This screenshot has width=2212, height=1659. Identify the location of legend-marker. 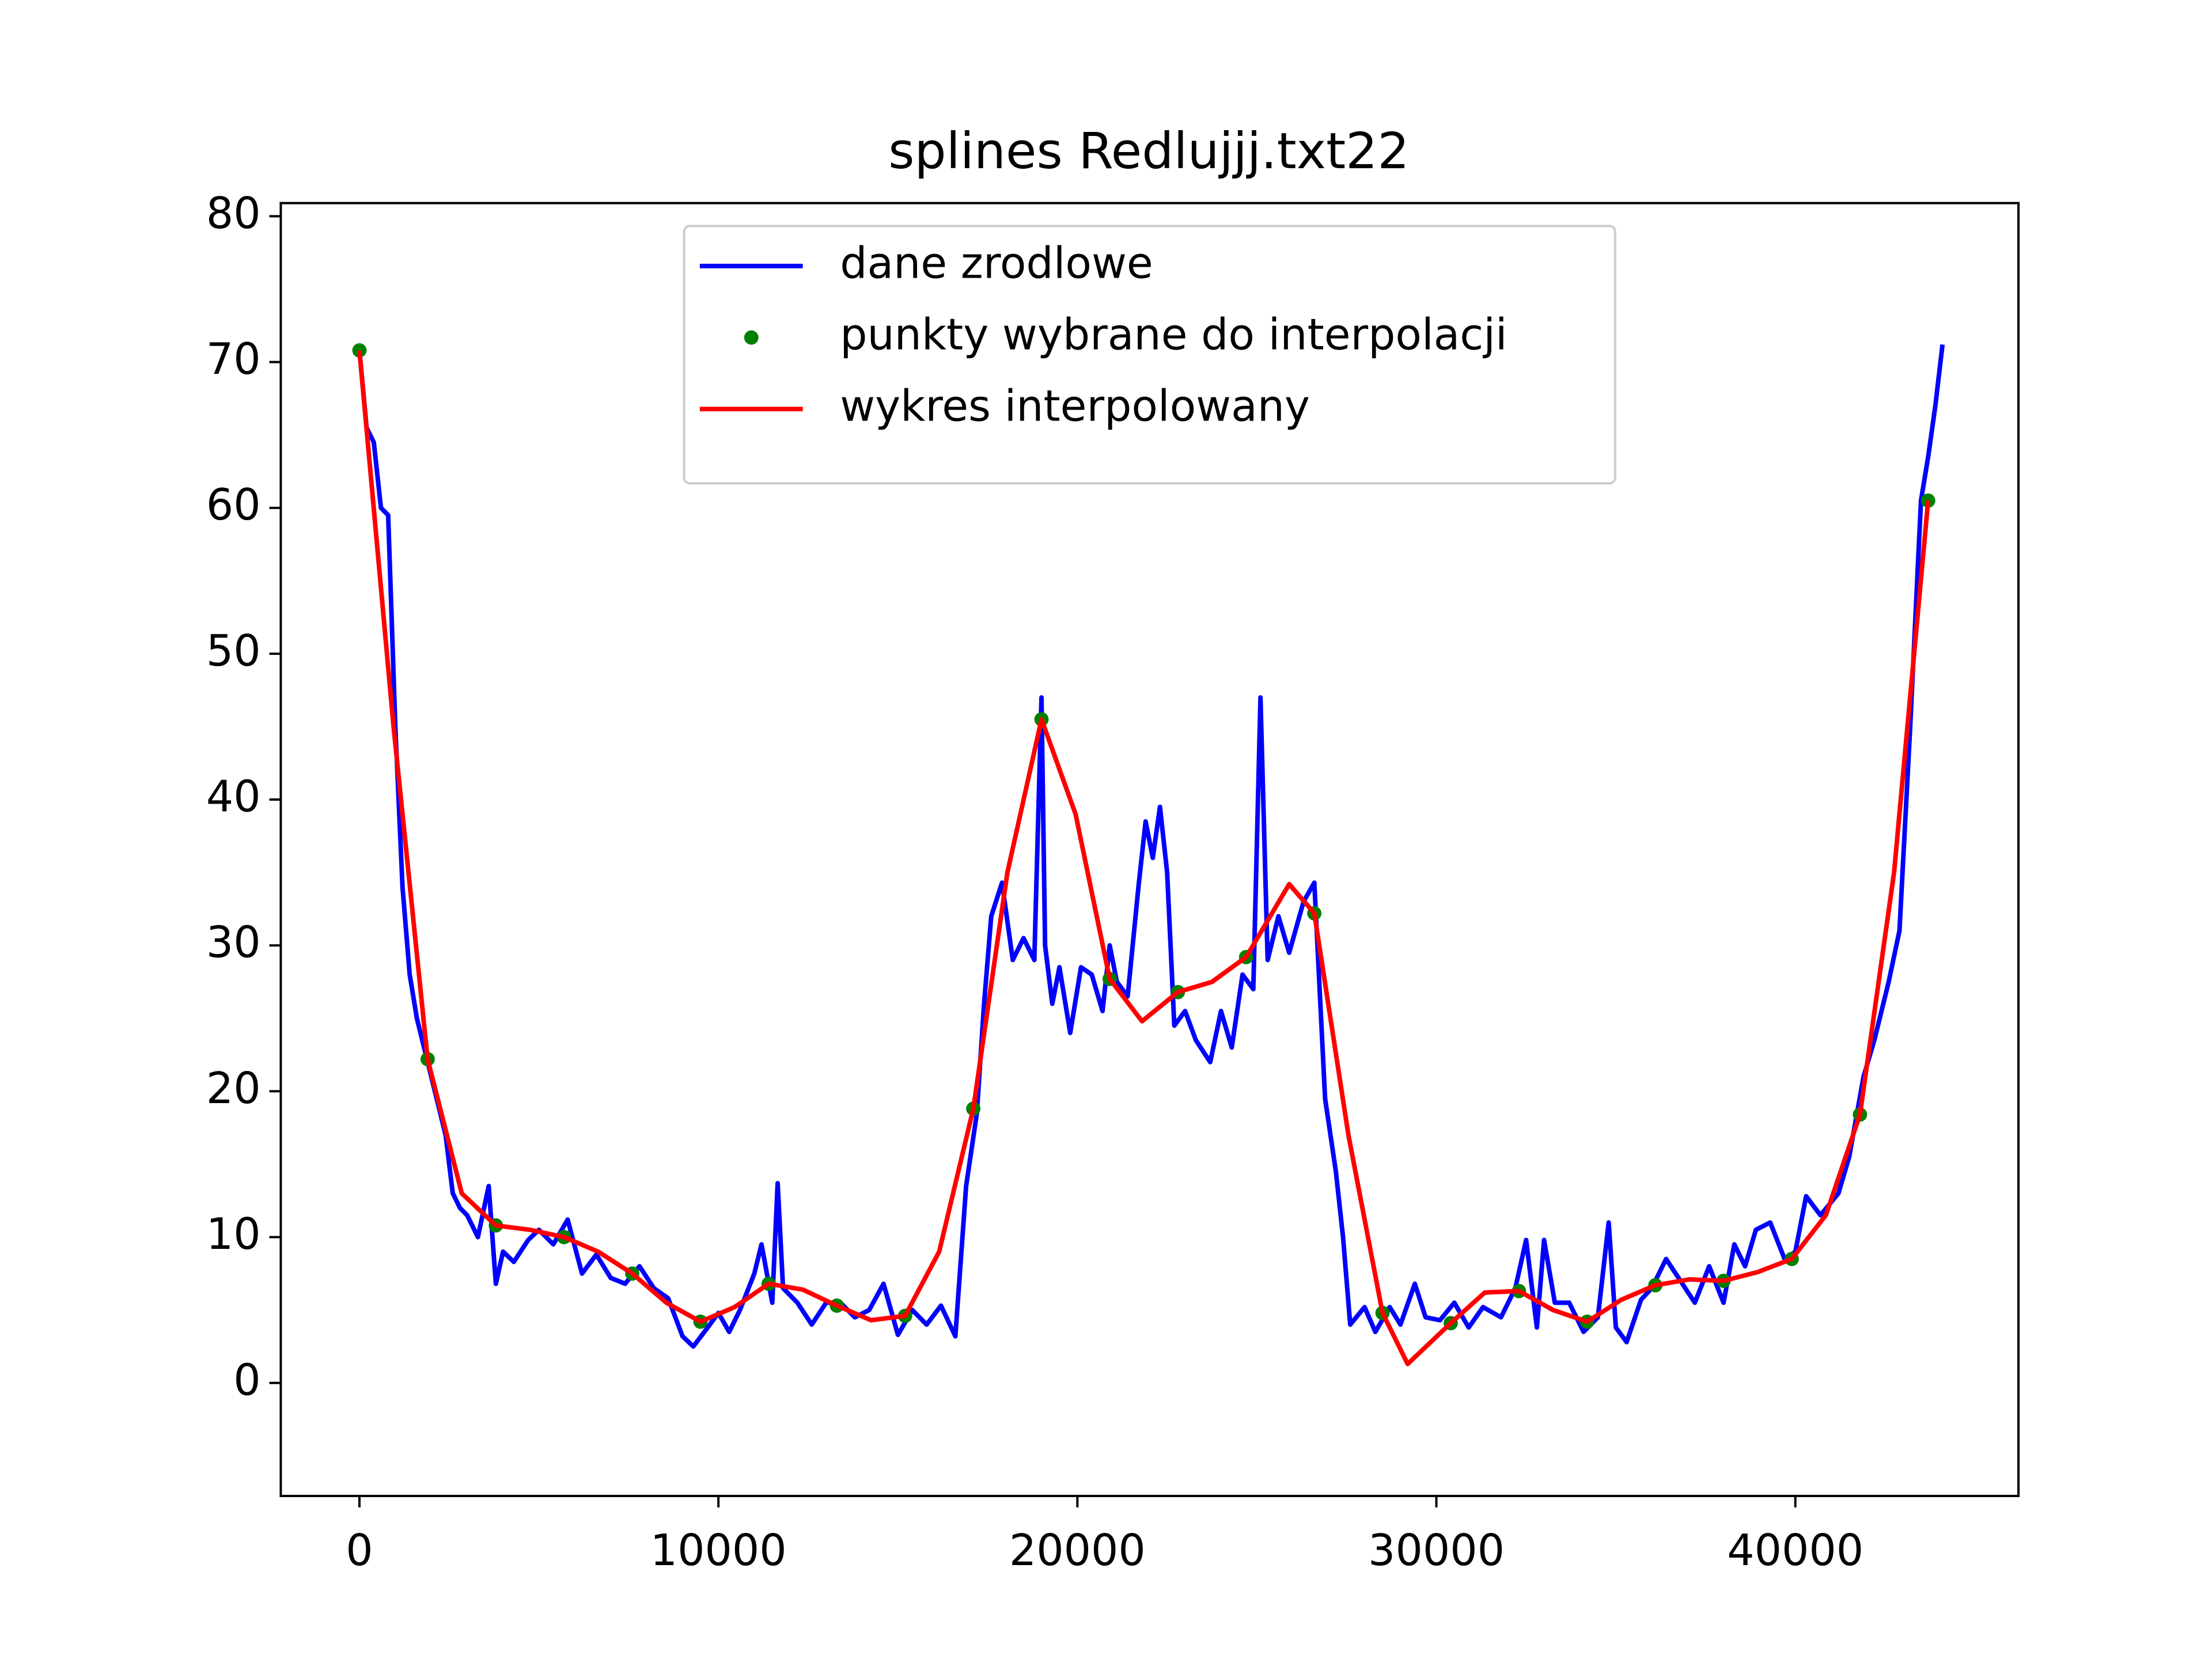
(751, 337).